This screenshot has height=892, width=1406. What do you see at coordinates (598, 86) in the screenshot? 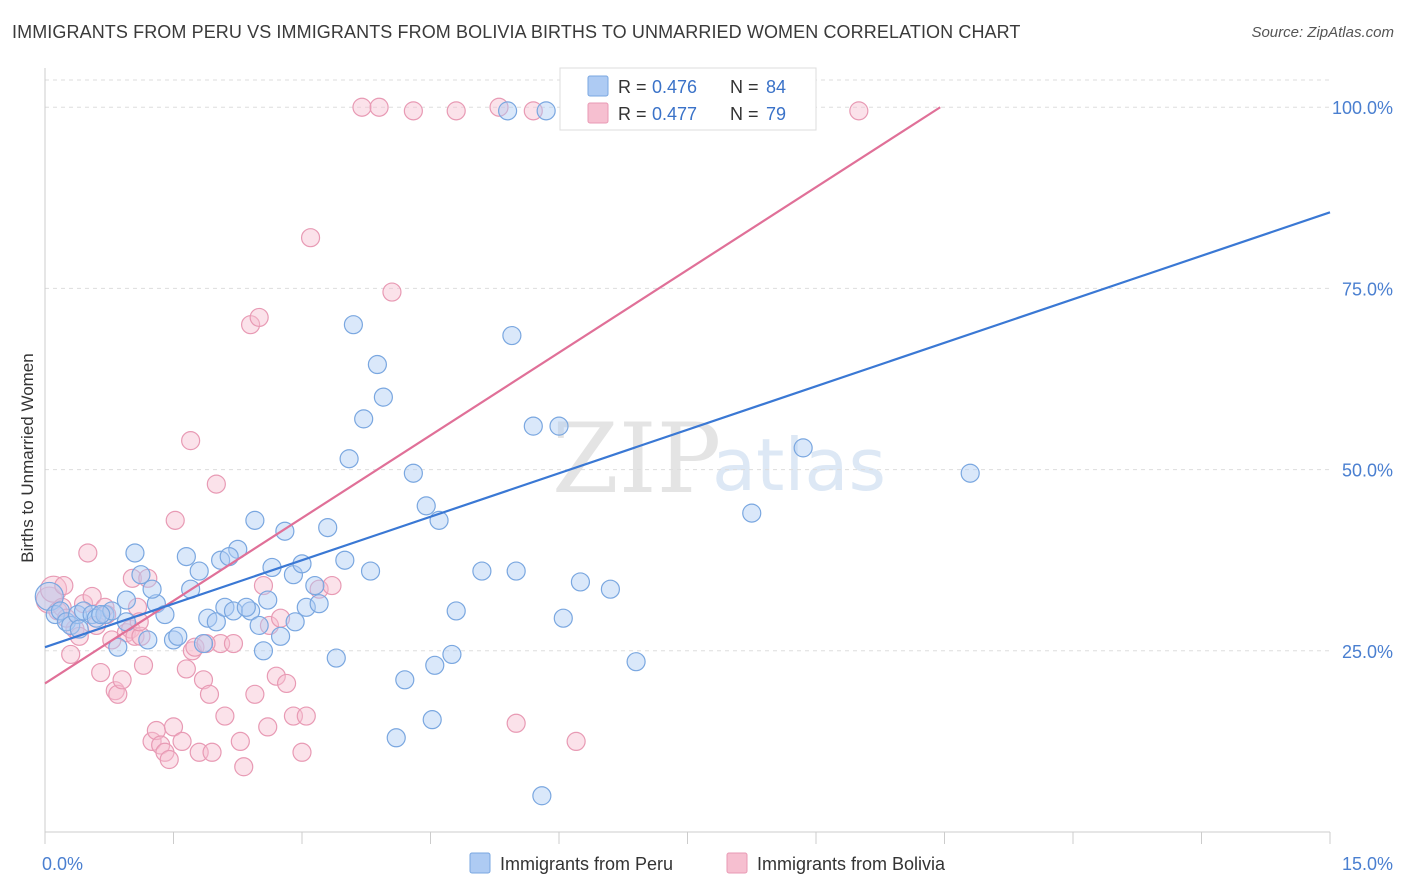
I see `legend-swatch-peru` at bounding box center [598, 86].